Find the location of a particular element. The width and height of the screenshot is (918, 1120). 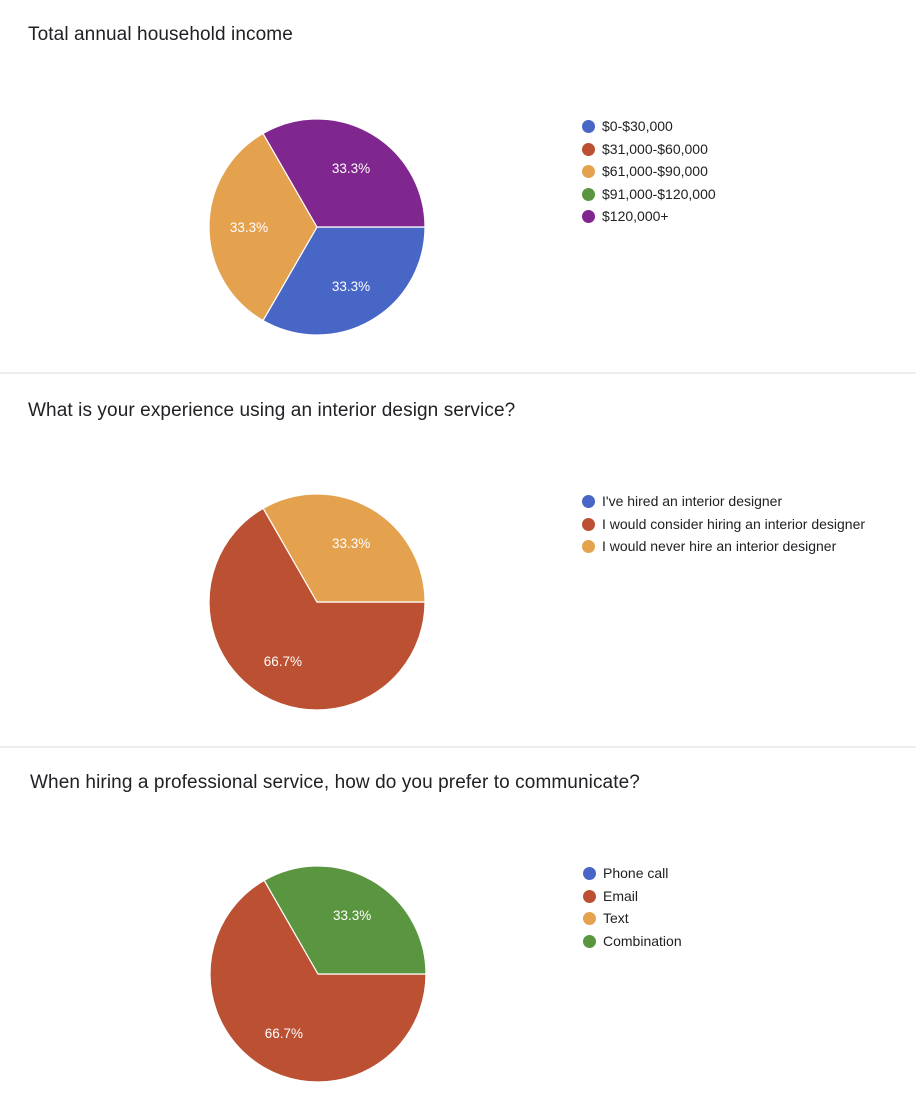

legend-label: Email is located at coordinates (621, 895).